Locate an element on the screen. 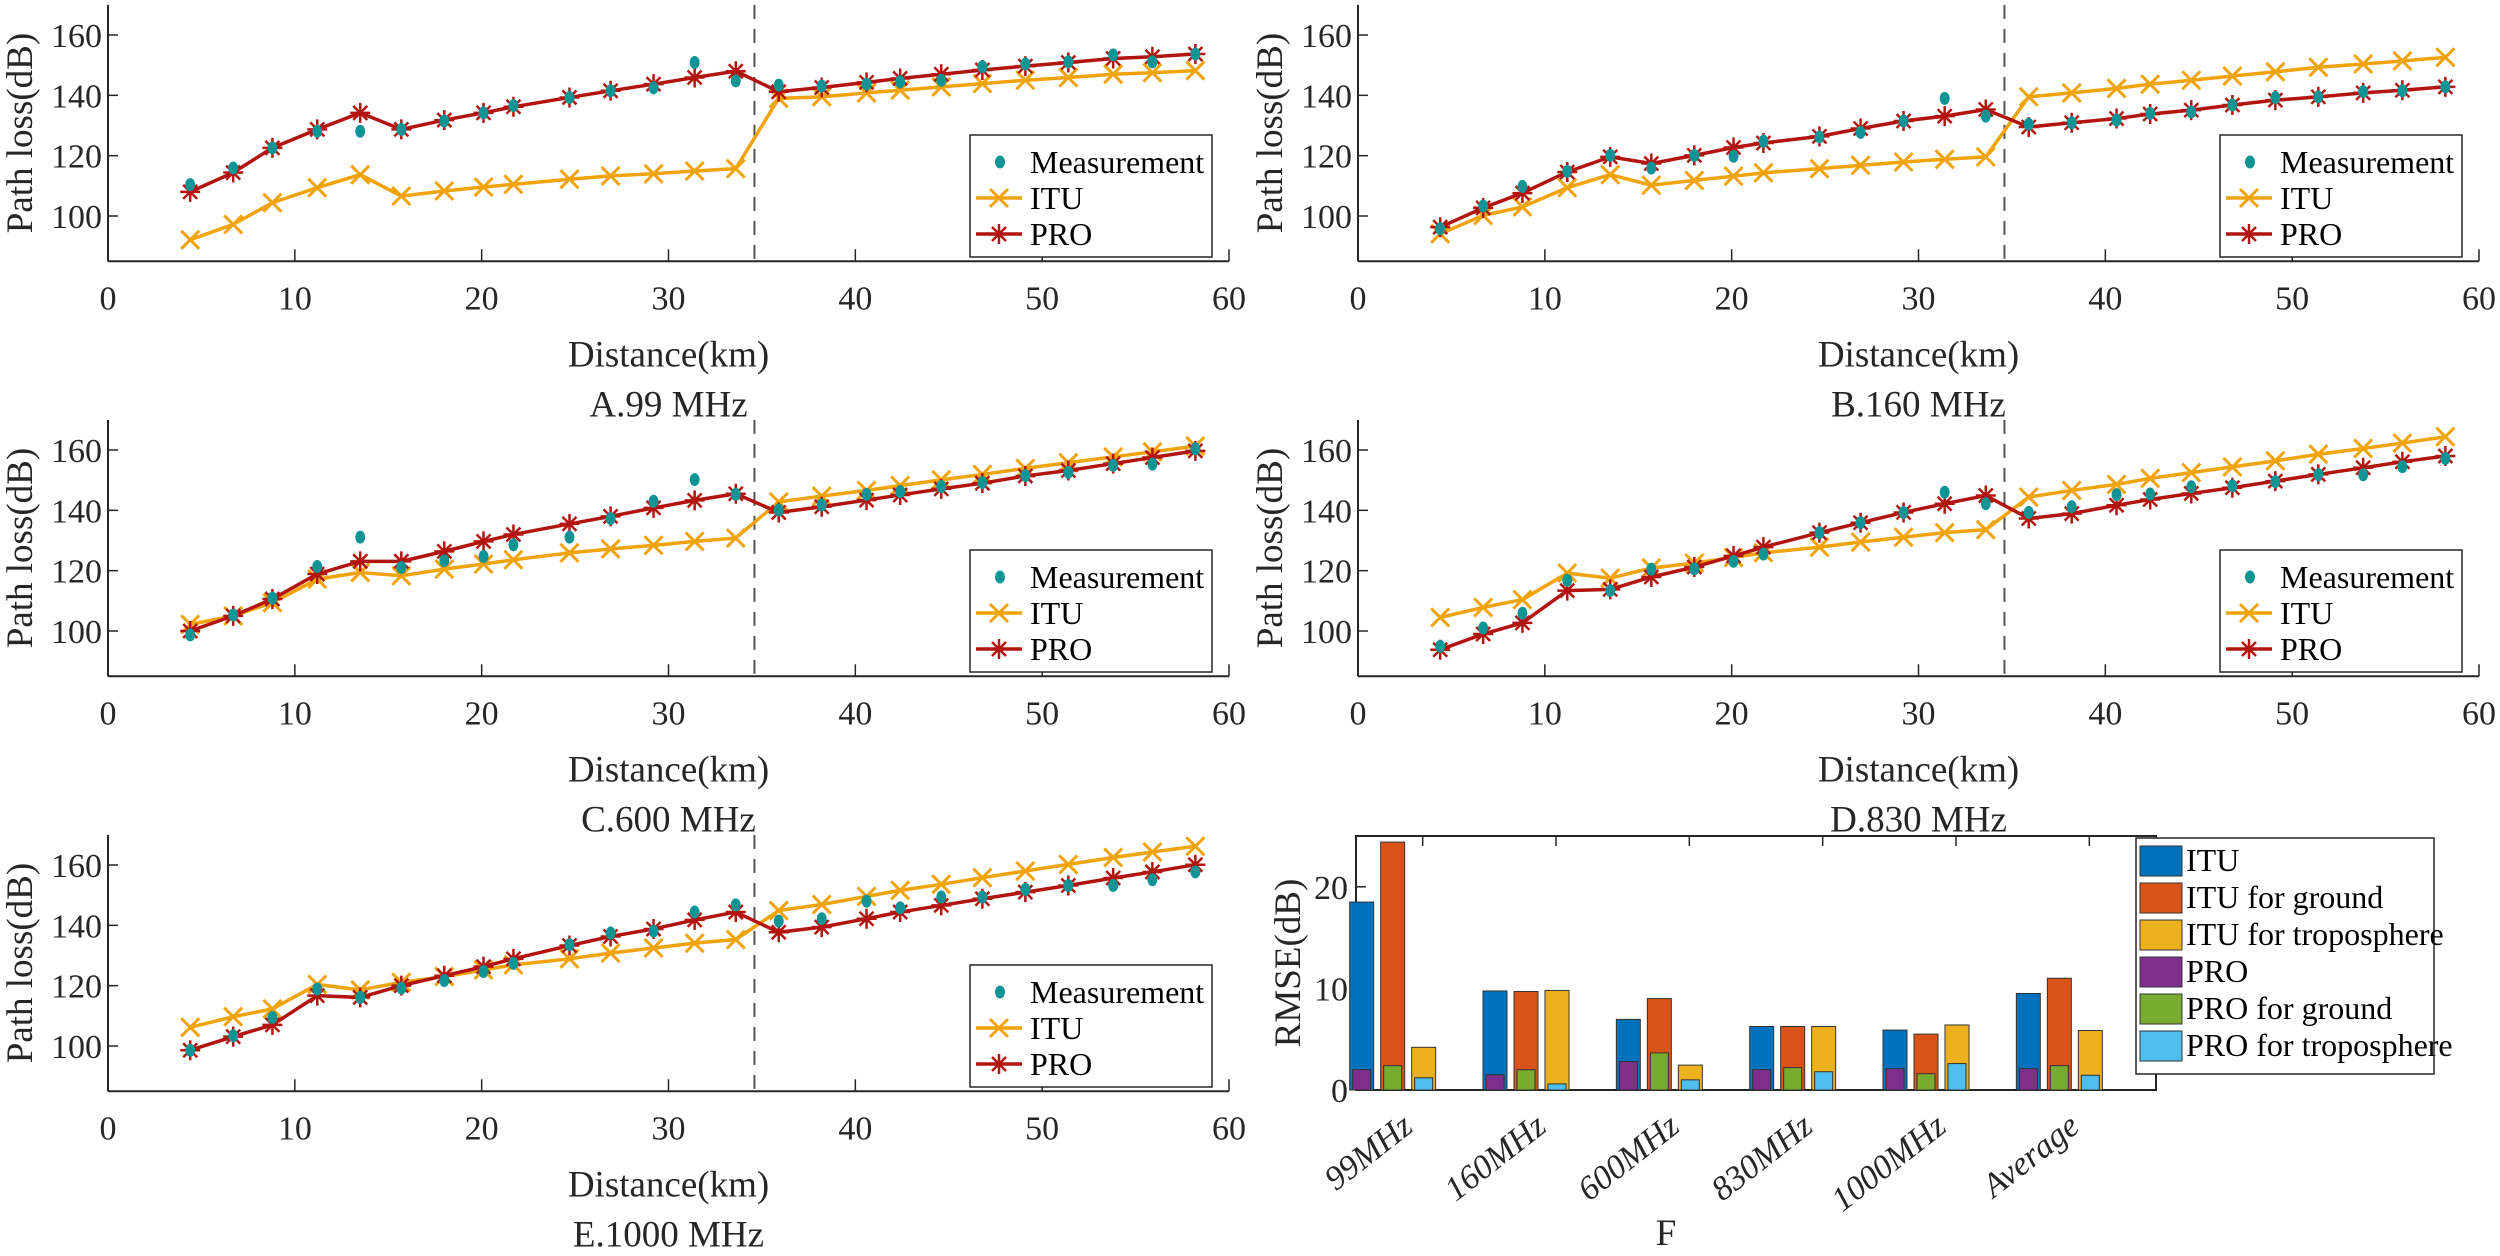 The width and height of the screenshot is (2500, 1256). x-category-label: 99MHz is located at coordinates (1369, 1152).